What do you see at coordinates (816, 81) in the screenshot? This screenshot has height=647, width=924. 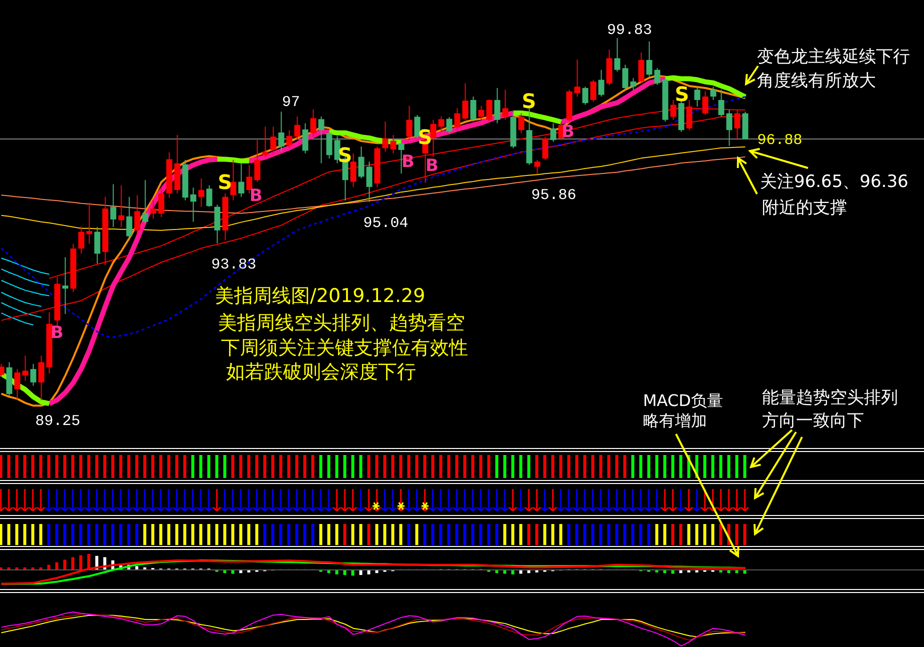 I see `text: 角度线有所放大` at bounding box center [816, 81].